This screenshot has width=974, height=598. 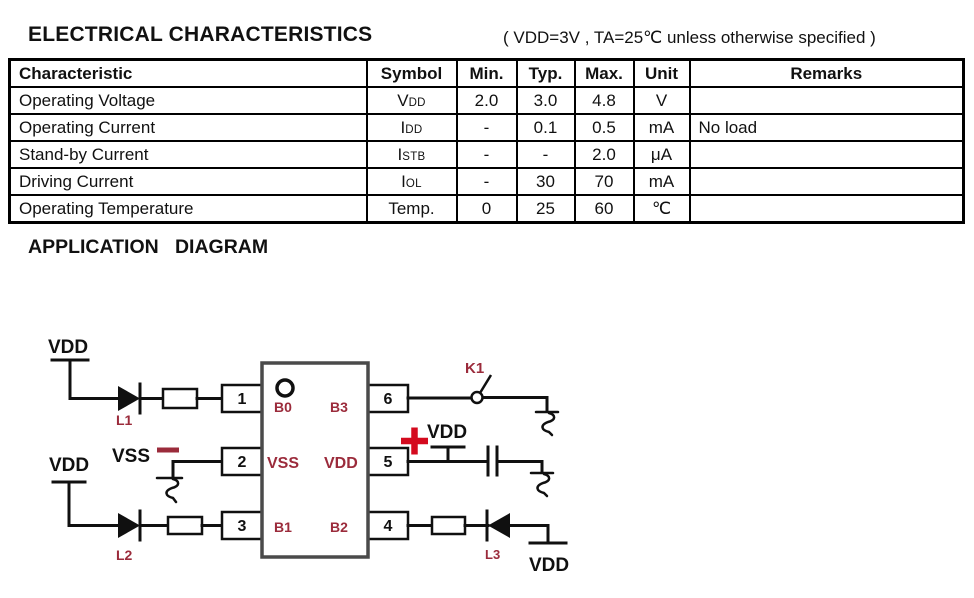 I want to click on l3-label: L3, so click(x=492, y=554).